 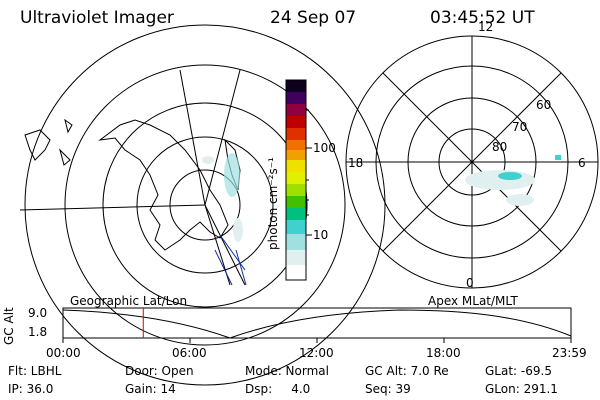 What do you see at coordinates (356, 163) in the screenshot?
I see `mlt-label-18: 18` at bounding box center [356, 163].